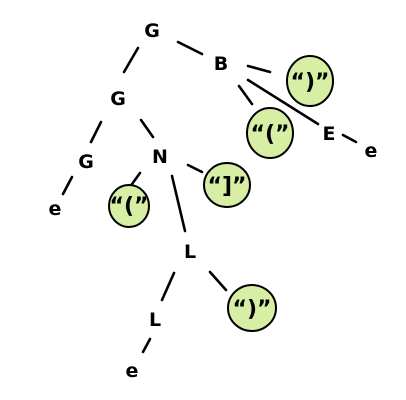  I want to click on edge-e-e, so click(349, 138).